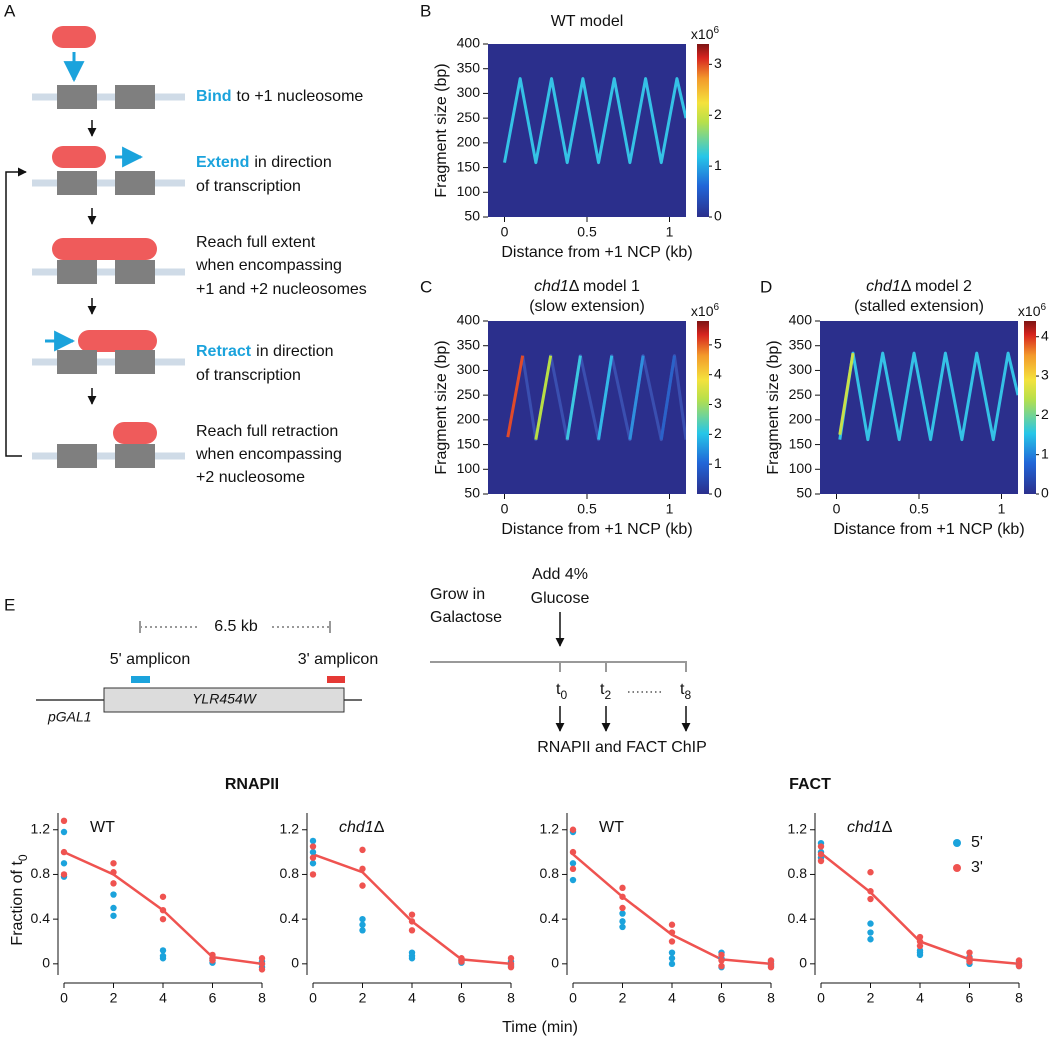 The height and width of the screenshot is (1041, 1050). I want to click on time-point-part: 8, so click(687, 695).